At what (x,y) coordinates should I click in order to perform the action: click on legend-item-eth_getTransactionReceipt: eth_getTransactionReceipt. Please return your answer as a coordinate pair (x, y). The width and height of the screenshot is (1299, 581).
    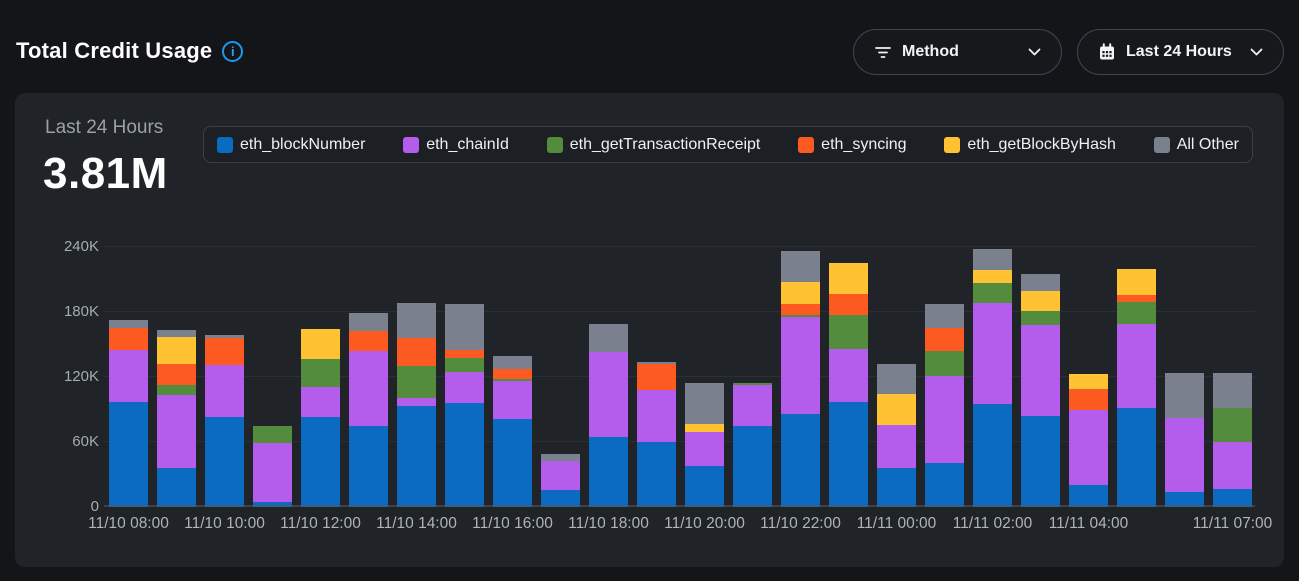
    Looking at the image, I should click on (653, 145).